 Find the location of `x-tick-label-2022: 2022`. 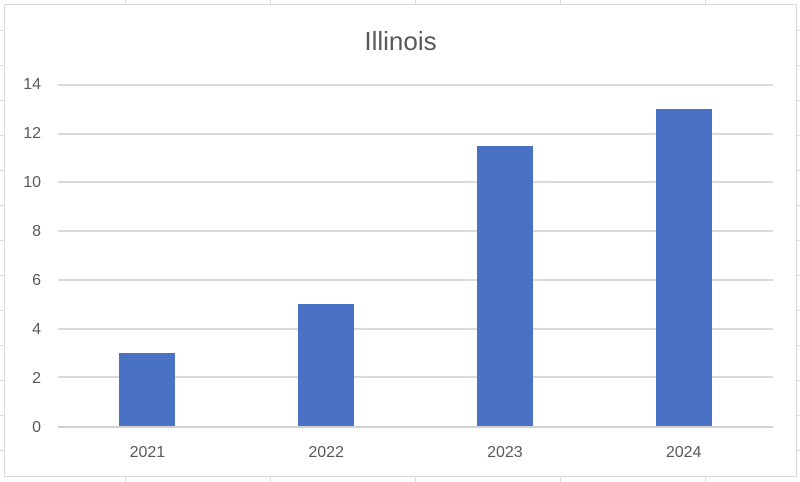

x-tick-label-2022: 2022 is located at coordinates (326, 452).